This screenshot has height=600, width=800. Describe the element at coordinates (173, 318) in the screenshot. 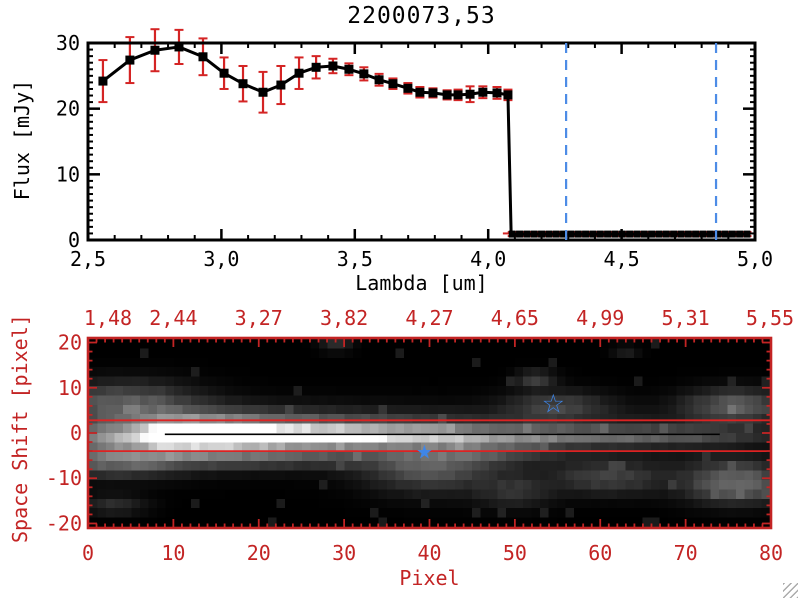

I see `svg-text: 2,44` at that location.